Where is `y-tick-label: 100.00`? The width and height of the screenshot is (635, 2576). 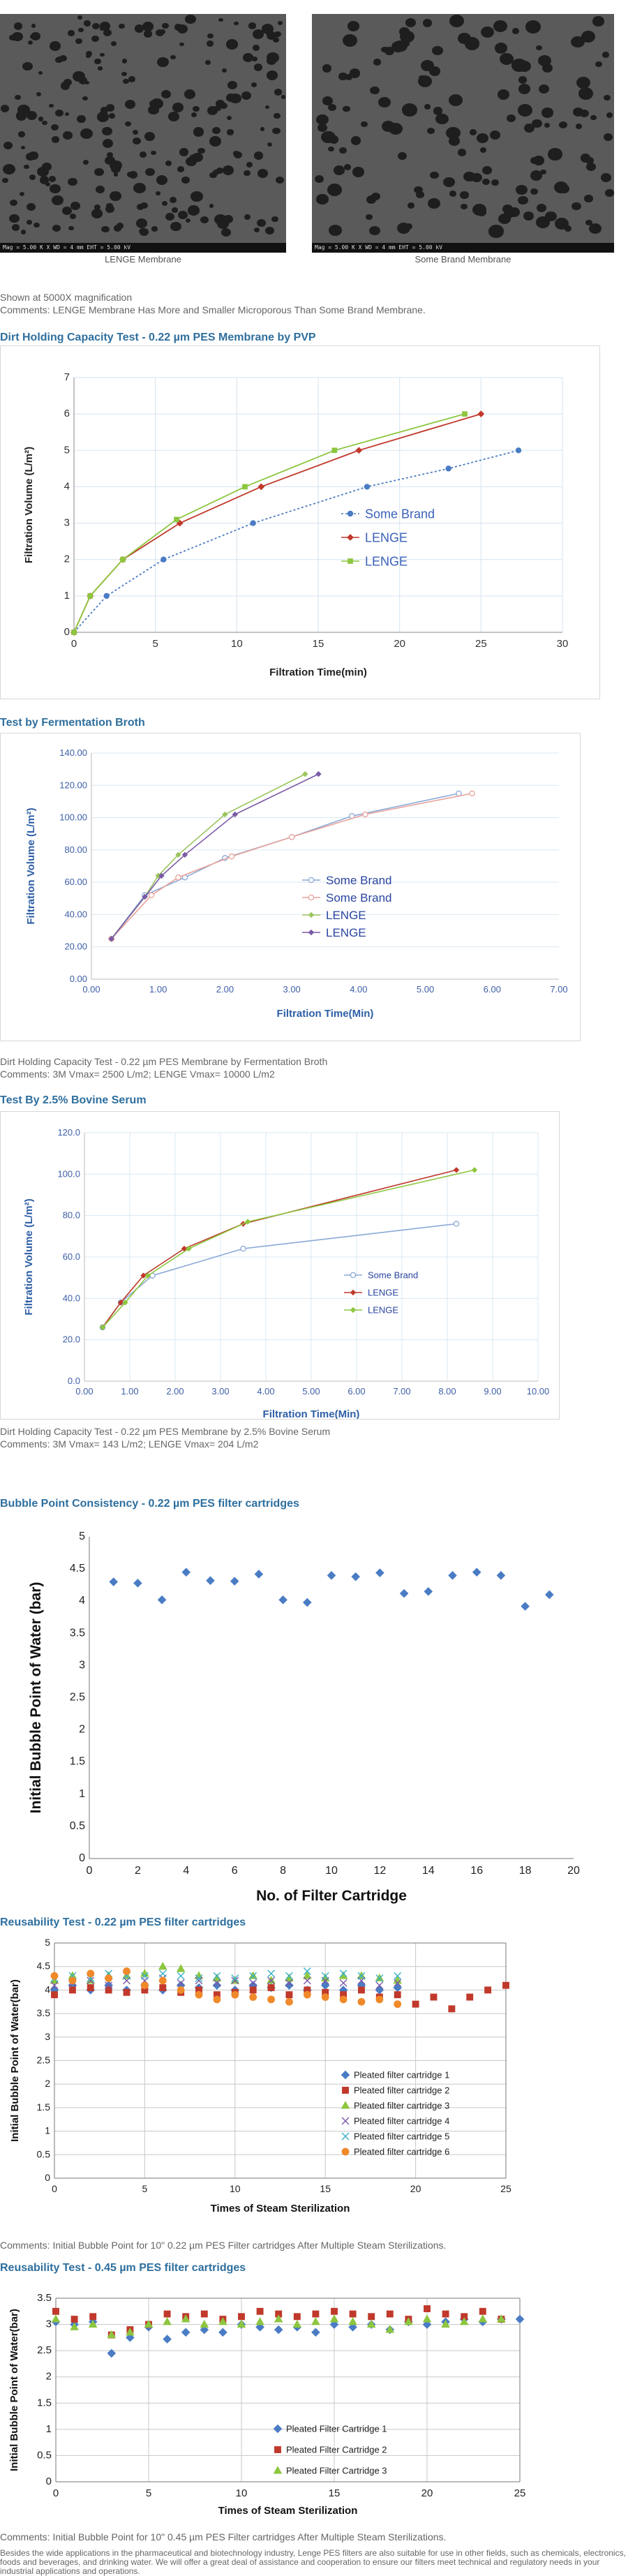 y-tick-label: 100.00 is located at coordinates (73, 817).